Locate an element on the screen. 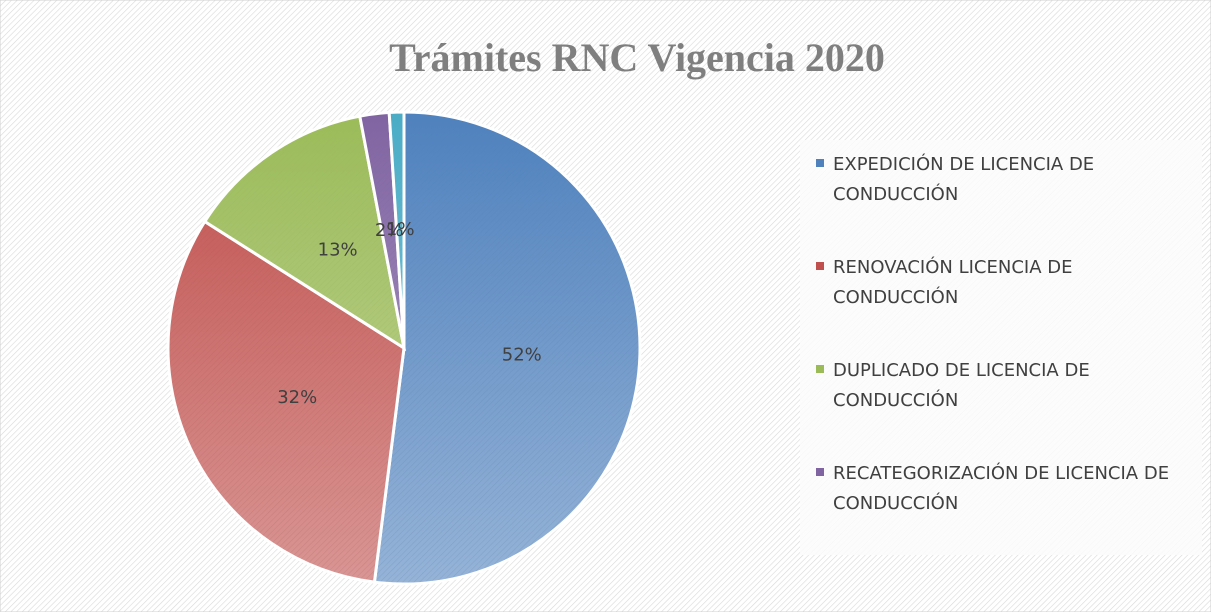  data-label: 13% is located at coordinates (338, 249).